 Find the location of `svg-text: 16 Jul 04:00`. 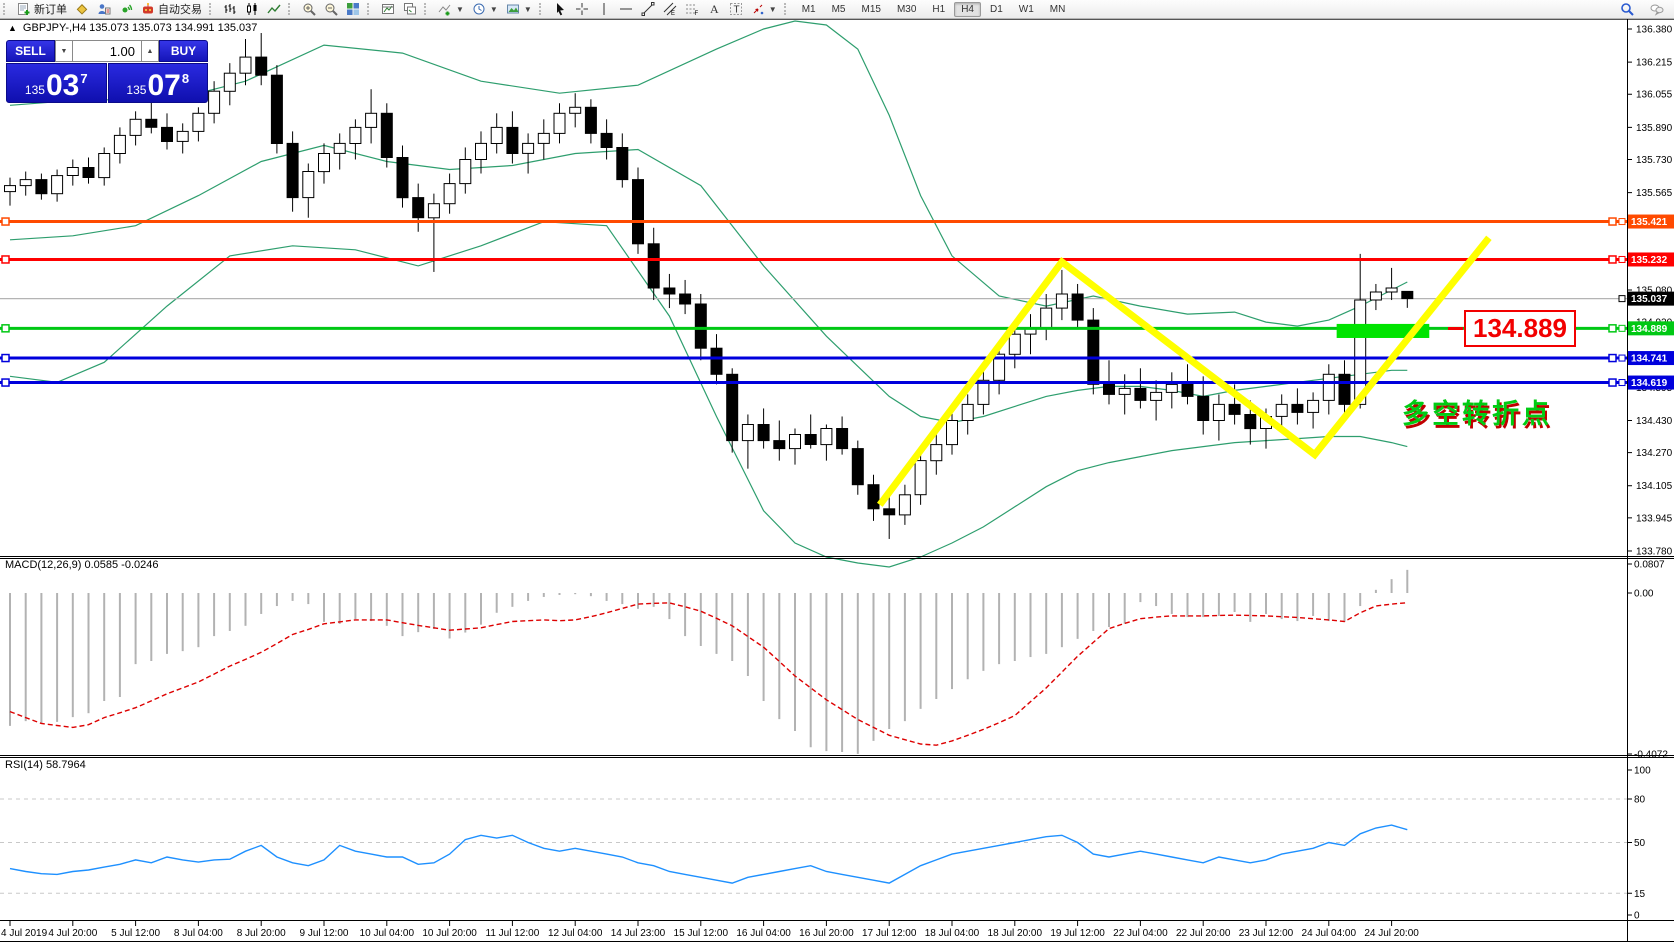

svg-text: 16 Jul 04:00 is located at coordinates (763, 933).